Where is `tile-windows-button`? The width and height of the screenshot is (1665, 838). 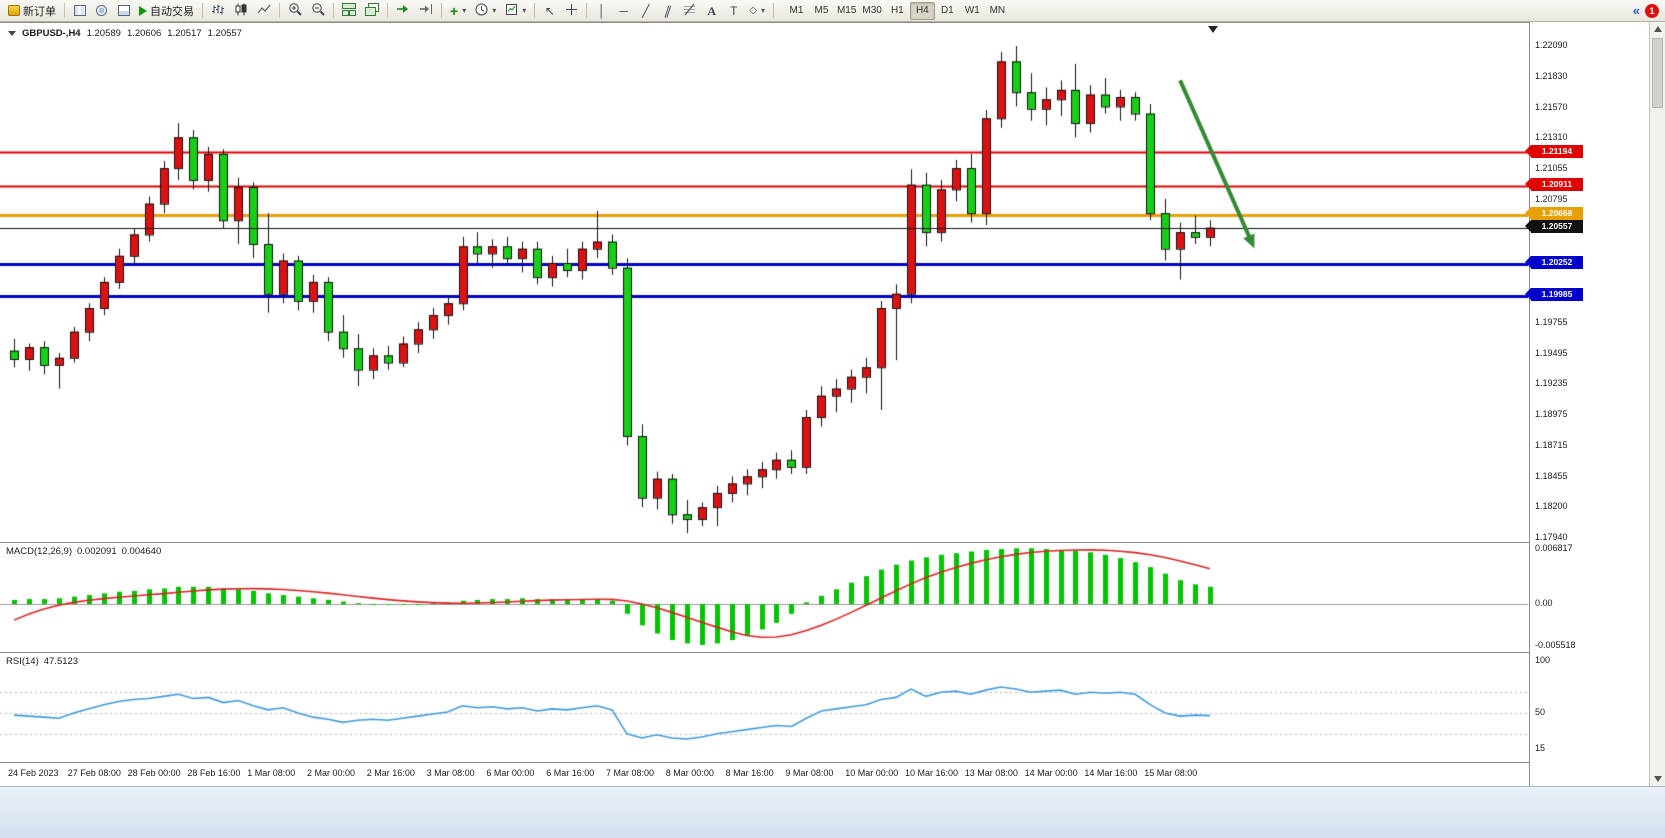
tile-windows-button is located at coordinates (349, 11).